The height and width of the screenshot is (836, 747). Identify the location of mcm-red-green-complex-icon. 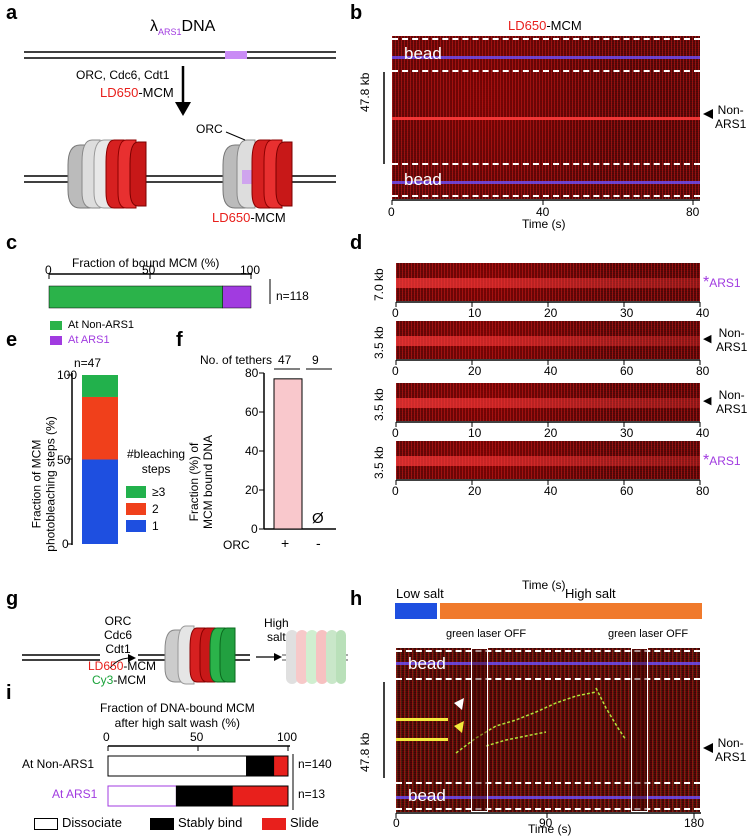
(200, 655).